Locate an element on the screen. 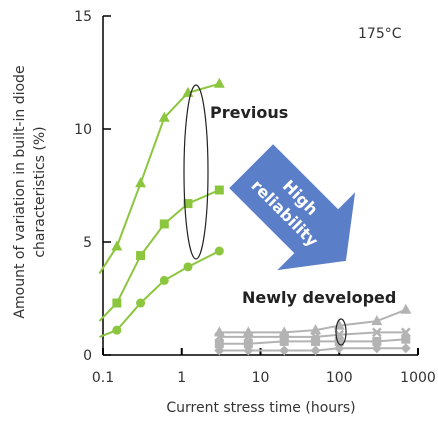 The image size is (438, 423). y-tick-label: 0 is located at coordinates (87, 356).